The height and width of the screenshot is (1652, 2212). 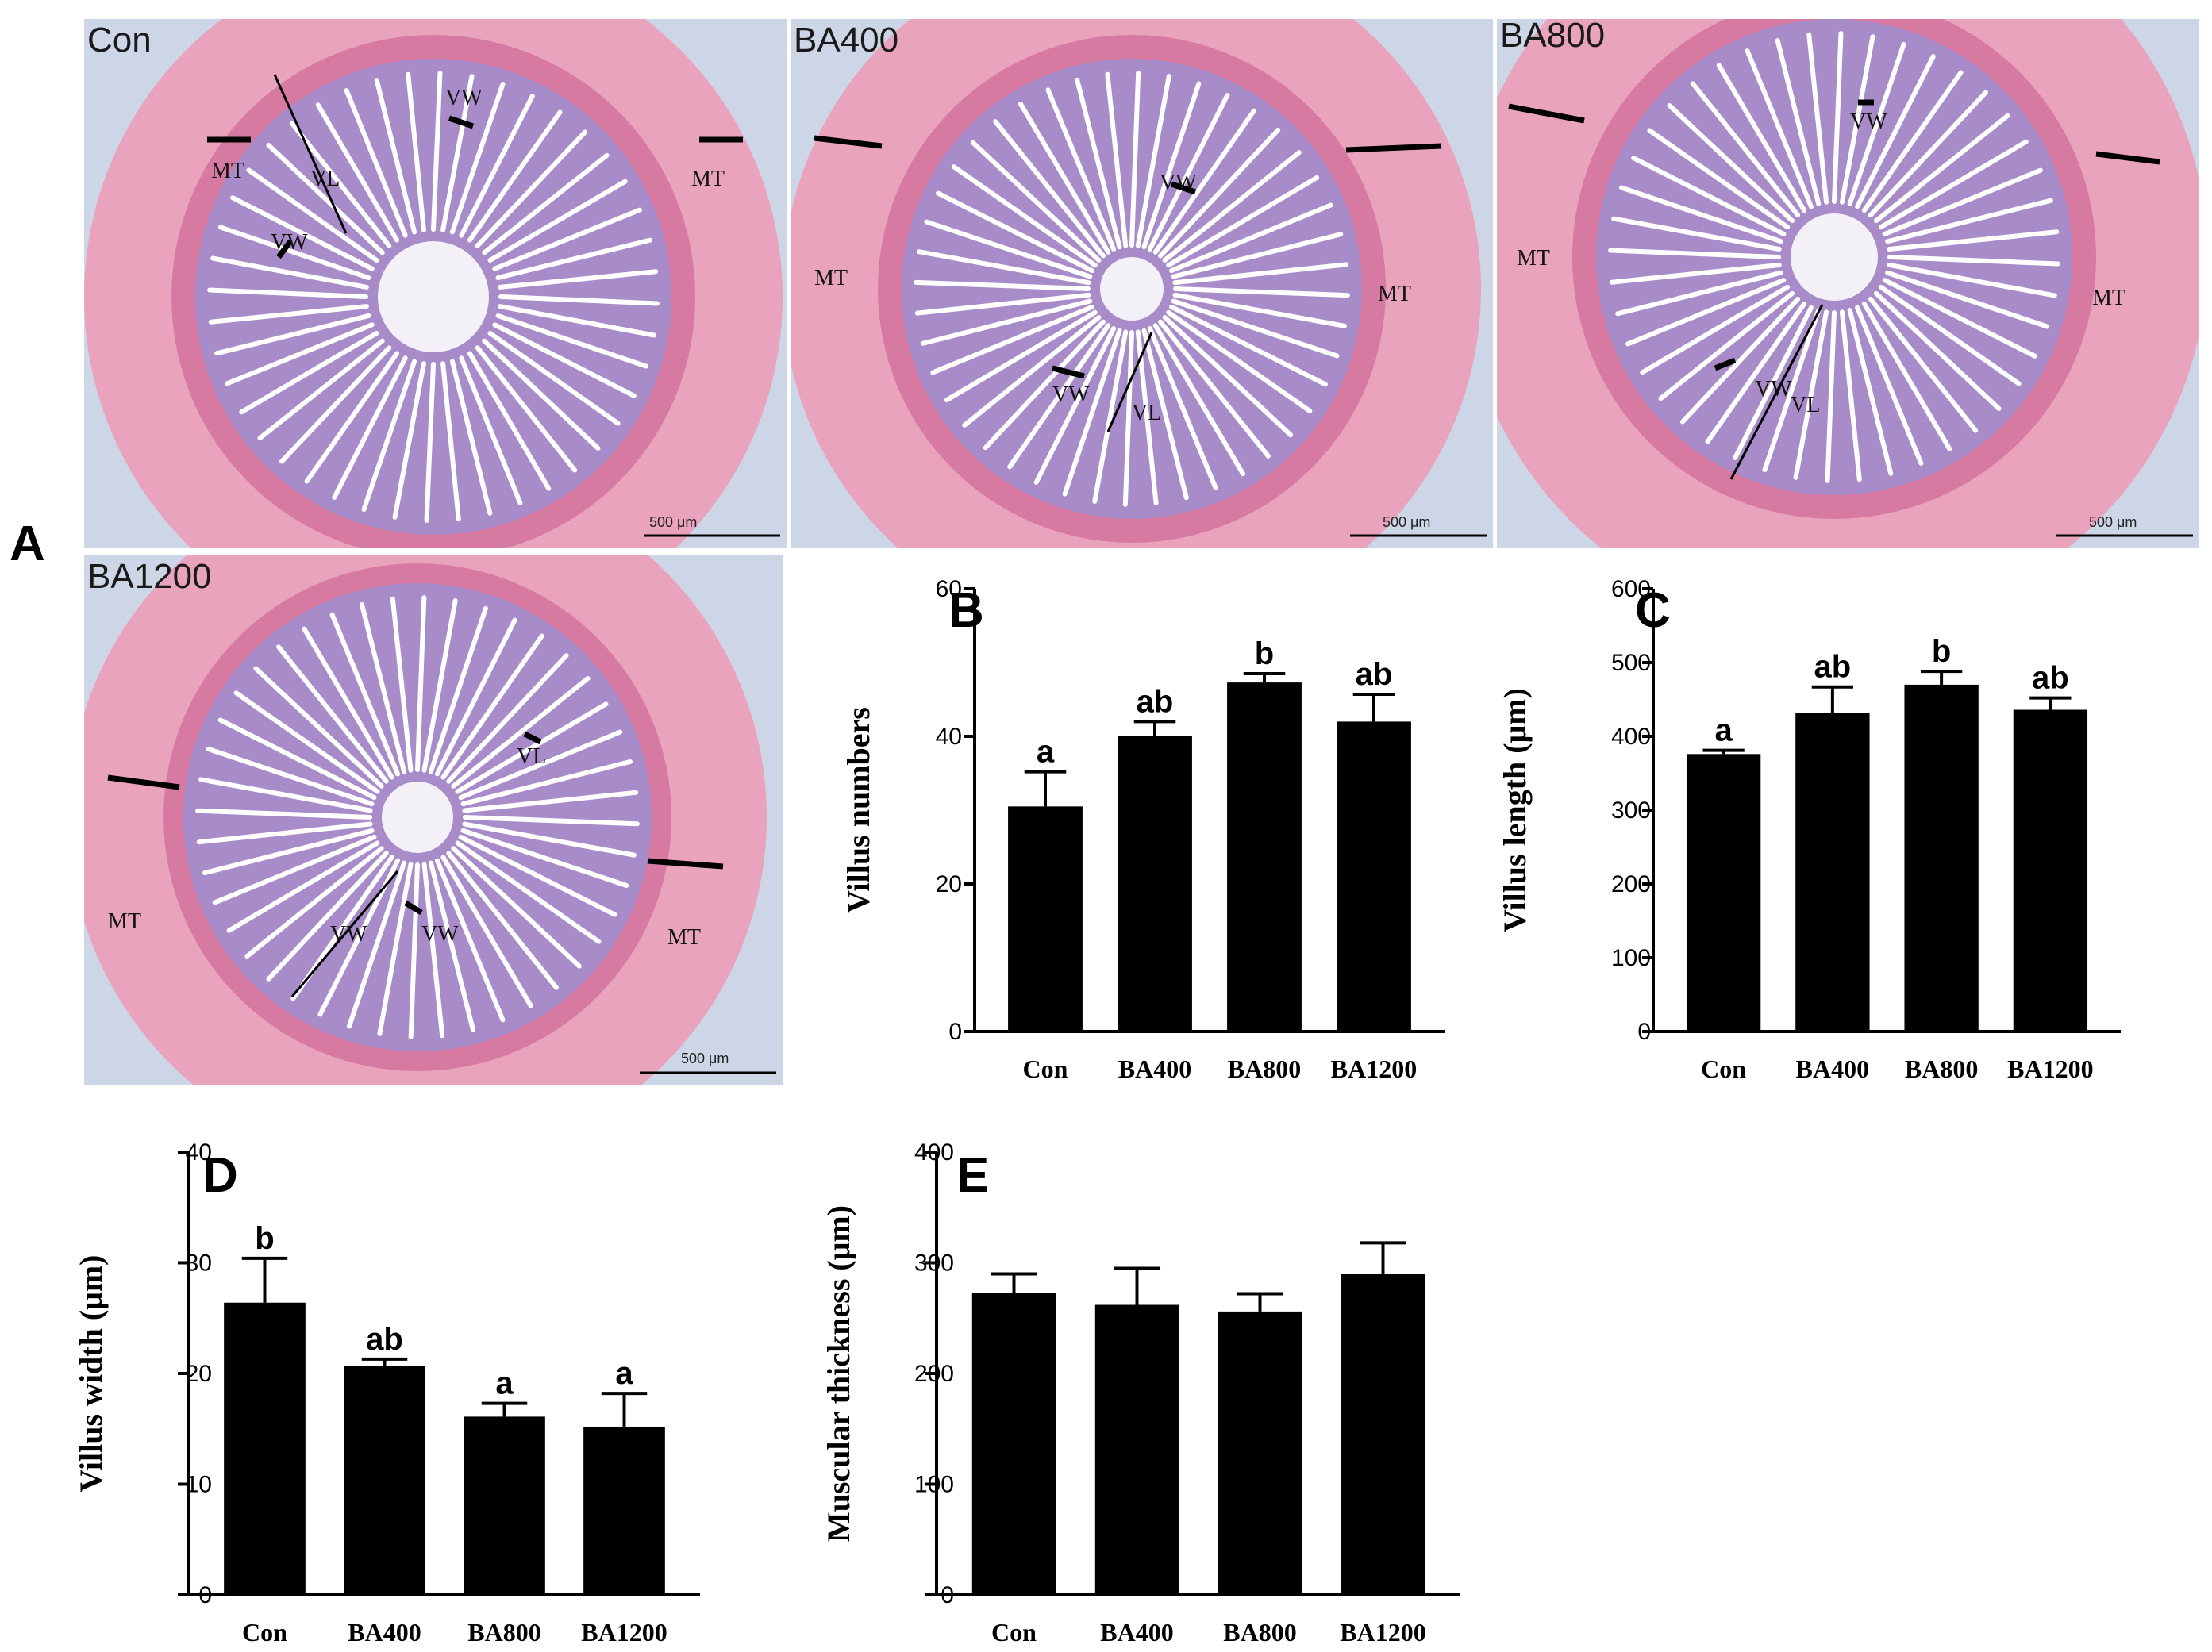 What do you see at coordinates (966, 610) in the screenshot?
I see `panel-letter: B` at bounding box center [966, 610].